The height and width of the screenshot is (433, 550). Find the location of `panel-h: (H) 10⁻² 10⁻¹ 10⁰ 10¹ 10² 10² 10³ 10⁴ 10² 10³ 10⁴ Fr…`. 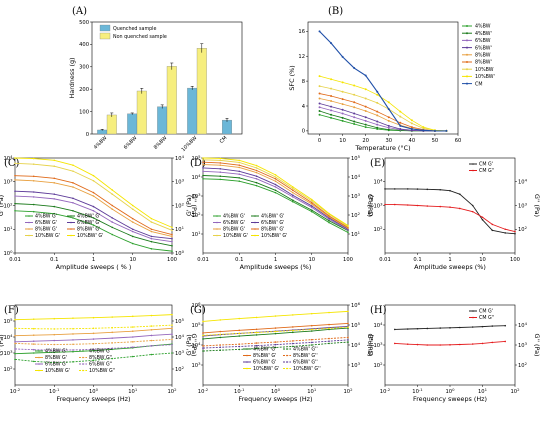

panel-h: (H) 10⁻² 10⁻¹ 10⁰ 10¹ 10² 10² 10³ 10⁴ 10² 10³ 10⁴ Fr… is located at coordinates (454, 353).